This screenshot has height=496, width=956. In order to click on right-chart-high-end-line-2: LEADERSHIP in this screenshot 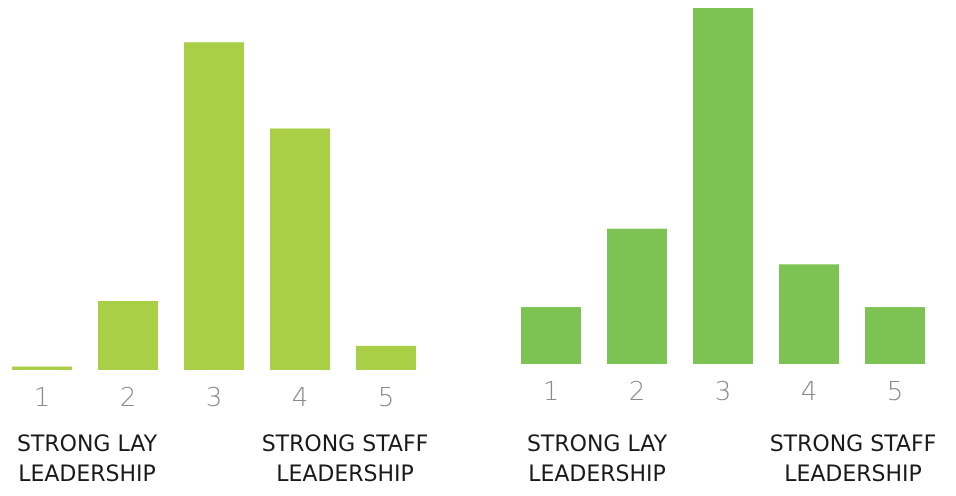, I will do `click(853, 474)`.